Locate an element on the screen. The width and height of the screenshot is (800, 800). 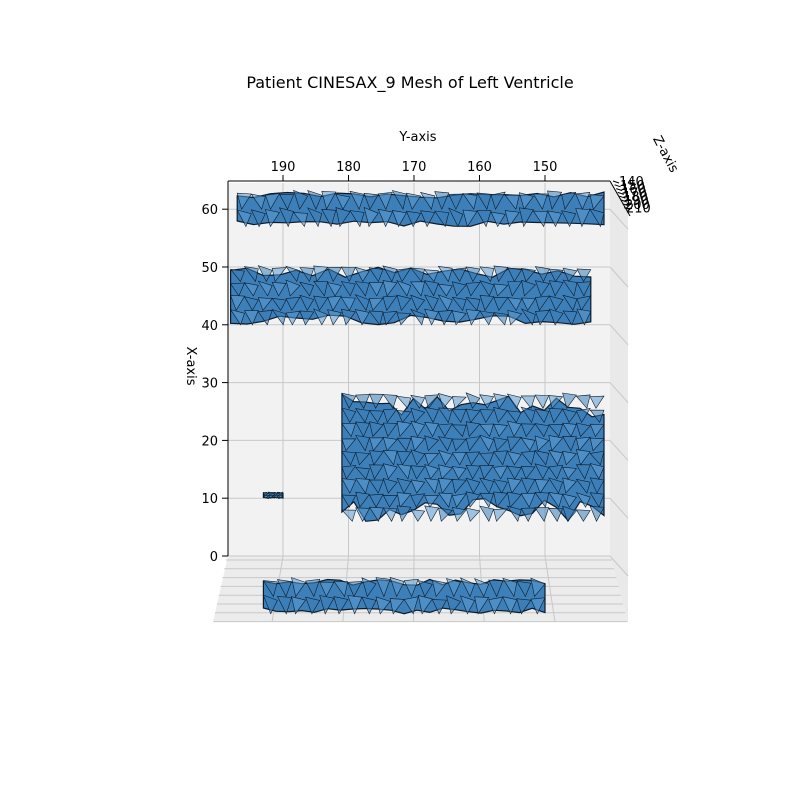
mesh-main-chamber is located at coordinates (473, 457).